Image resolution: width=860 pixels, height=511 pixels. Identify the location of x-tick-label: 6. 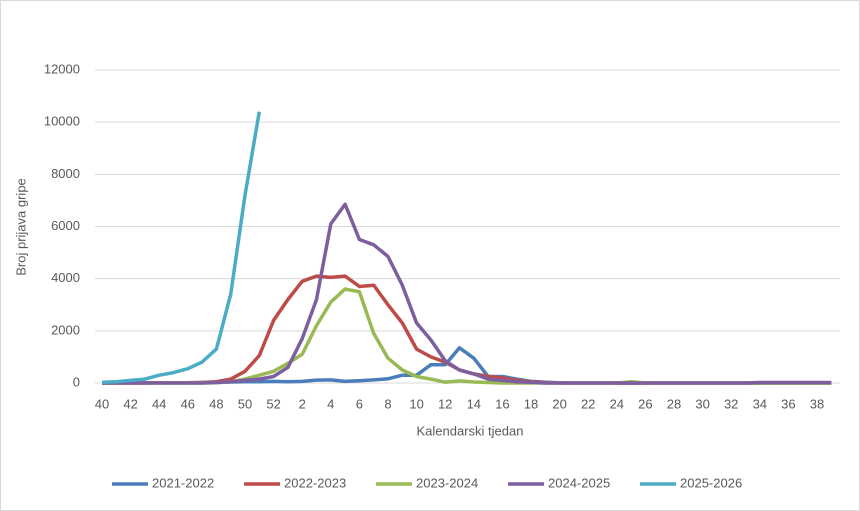
(359, 403).